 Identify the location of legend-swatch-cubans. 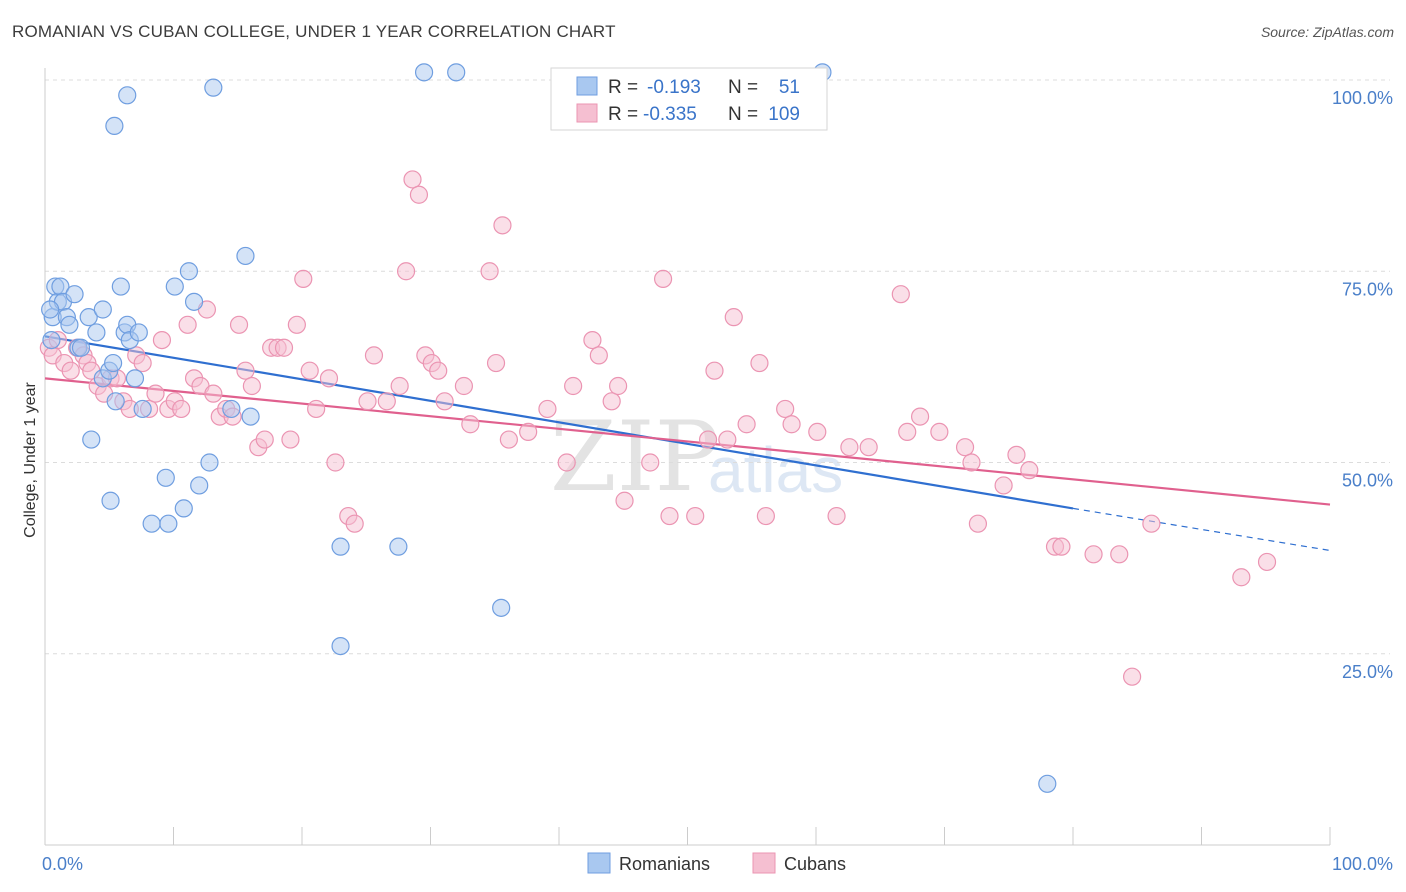
(587, 113).